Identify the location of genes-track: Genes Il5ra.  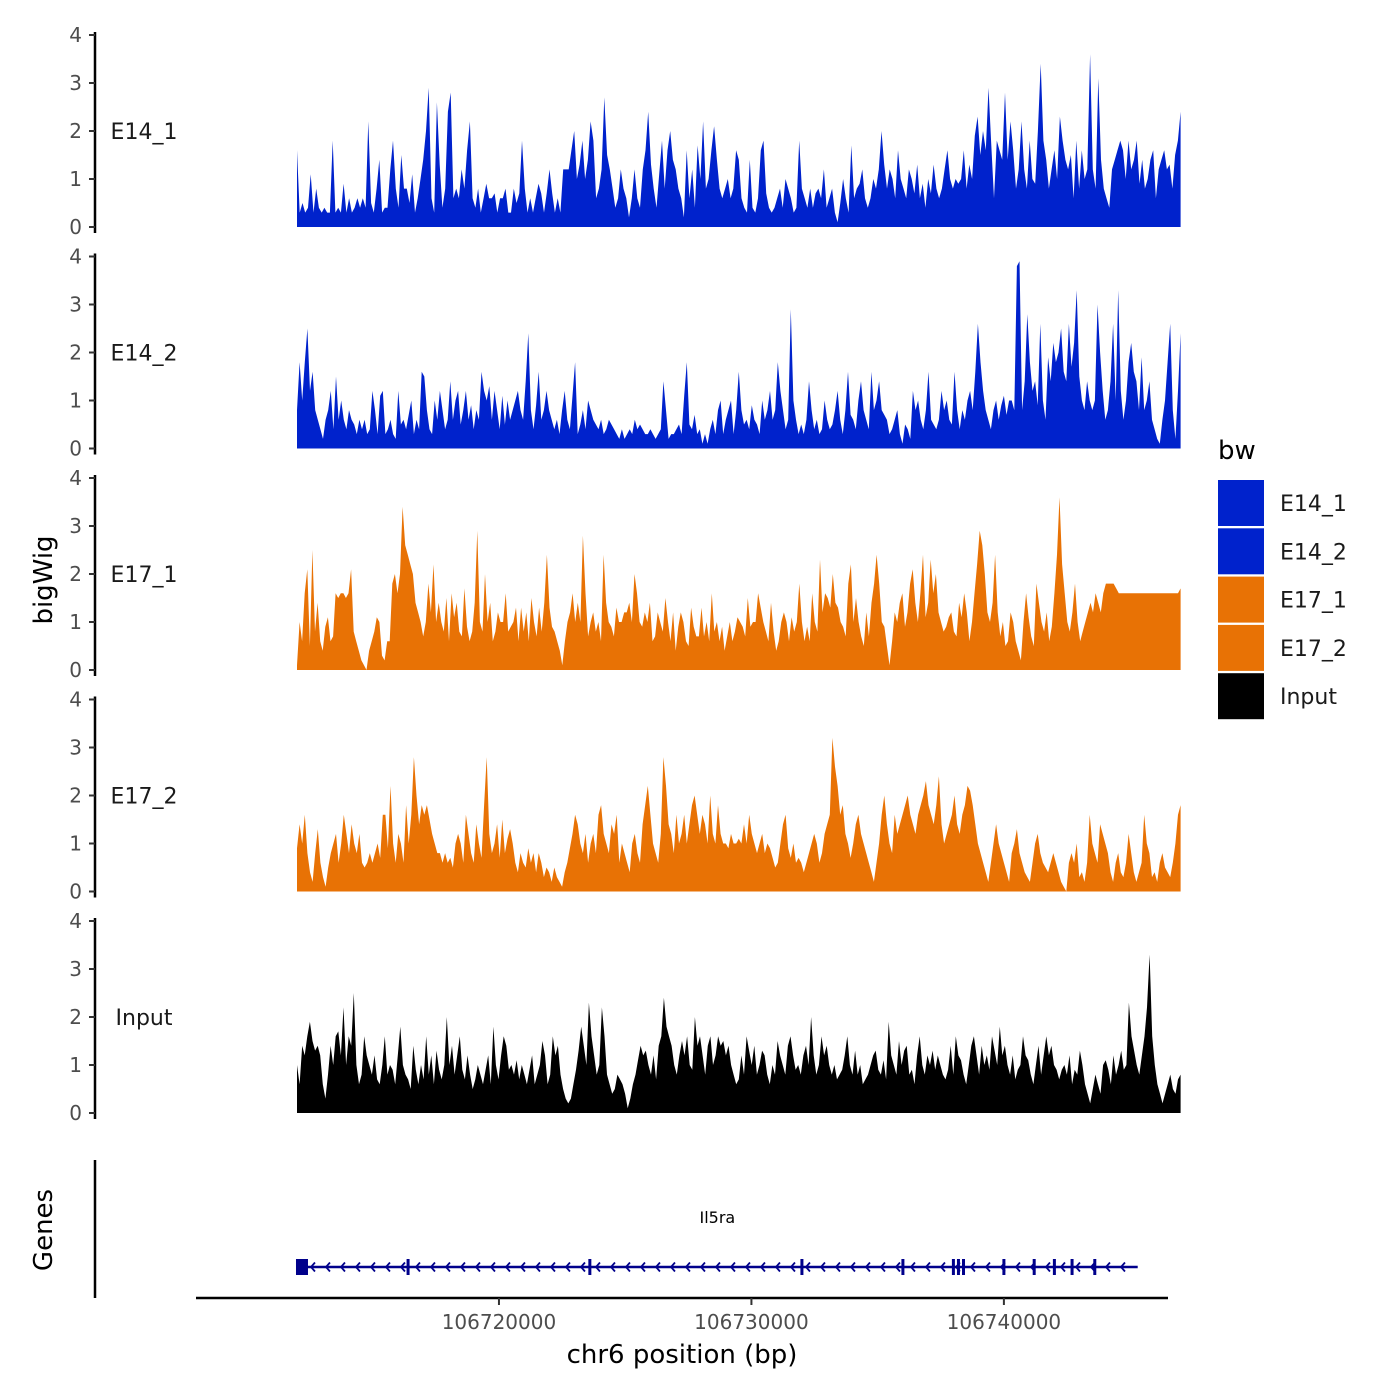
(583, 1229).